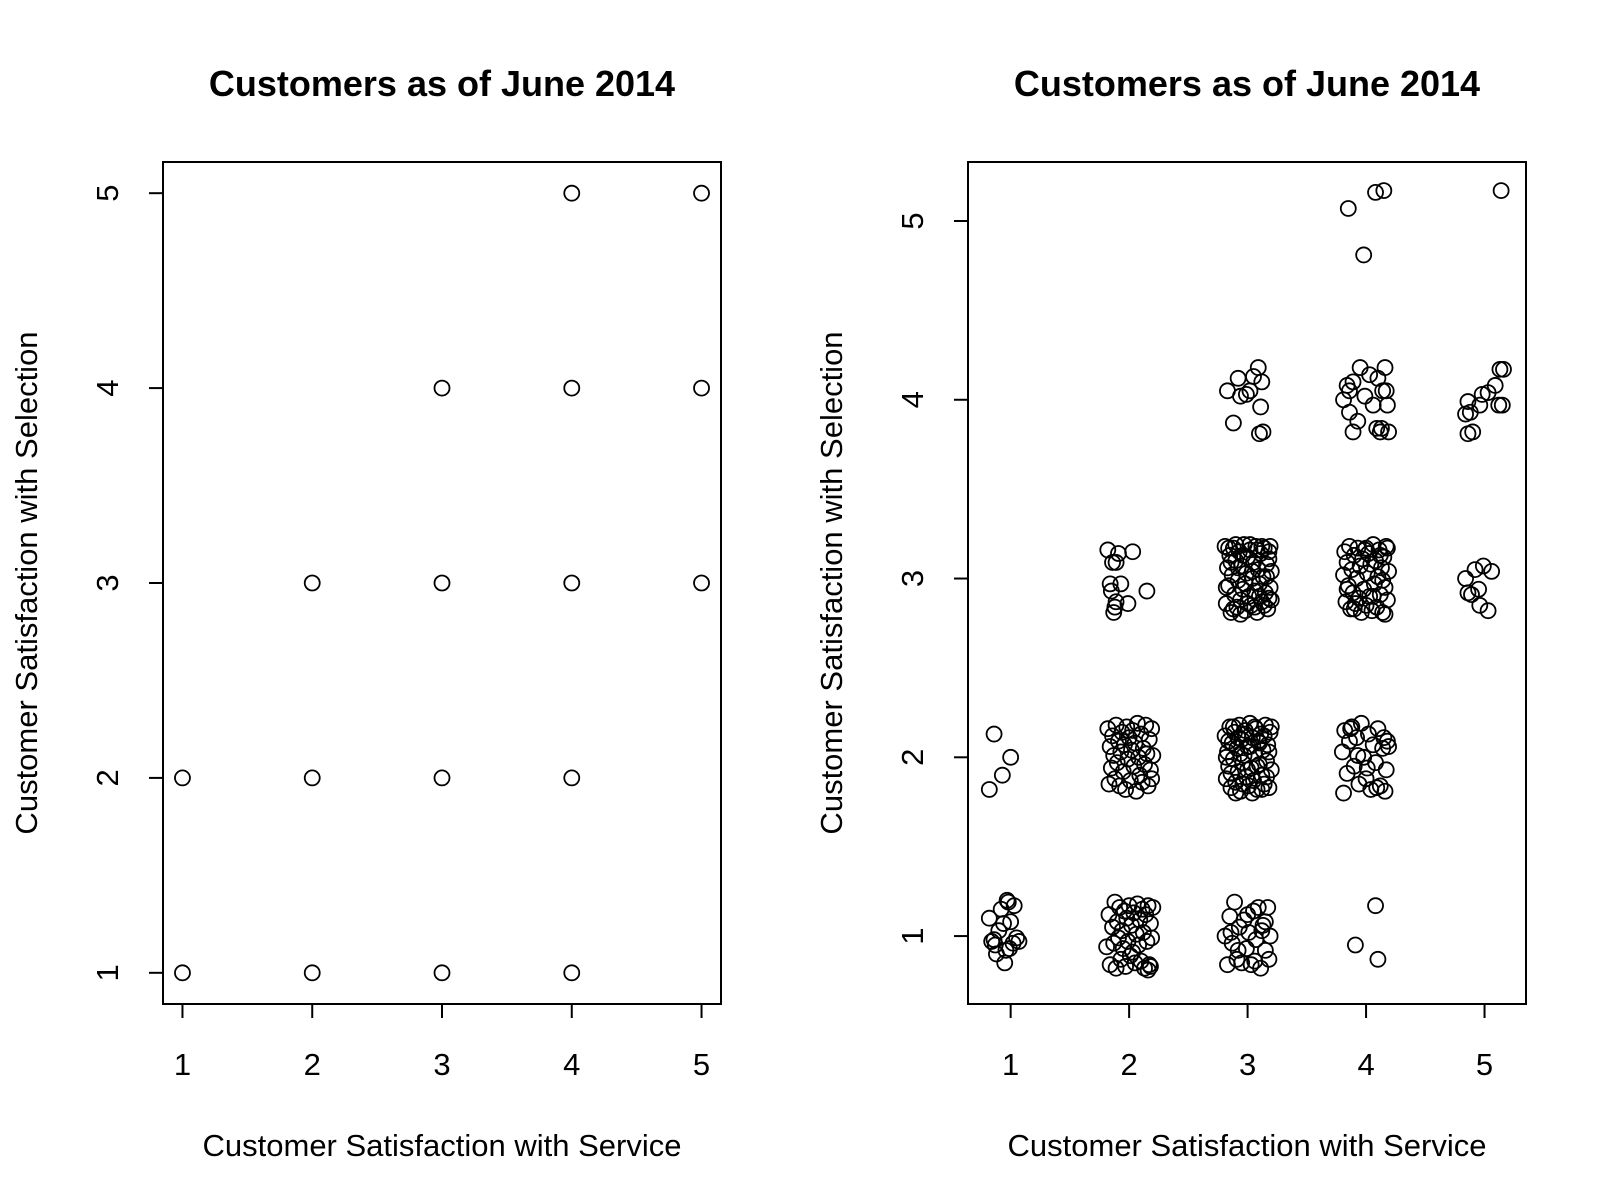 Image resolution: width=1600 pixels, height=1200 pixels. Describe the element at coordinates (912, 935) in the screenshot. I see `y-tick-label: 1` at that location.